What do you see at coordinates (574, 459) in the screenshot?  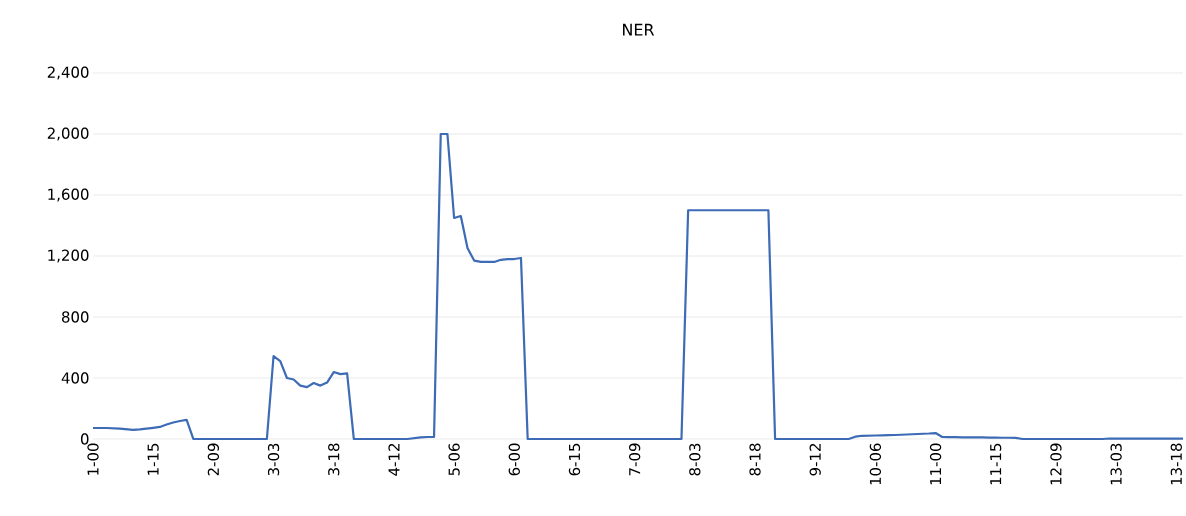 I see `x-tick-label: 6-15` at bounding box center [574, 459].